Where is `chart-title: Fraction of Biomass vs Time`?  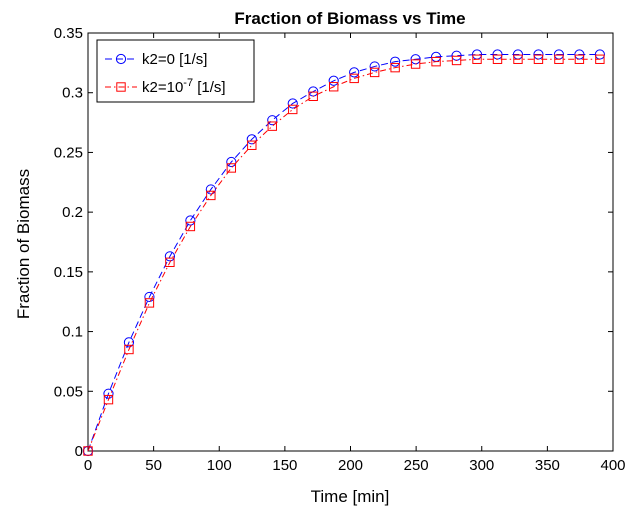
chart-title: Fraction of Biomass vs Time is located at coordinates (349, 18).